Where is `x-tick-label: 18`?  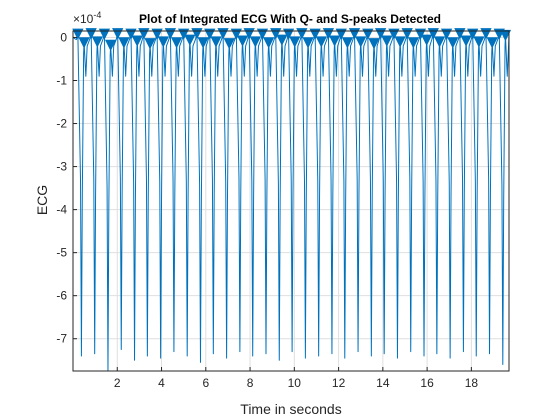
x-tick-label: 18 is located at coordinates (472, 383).